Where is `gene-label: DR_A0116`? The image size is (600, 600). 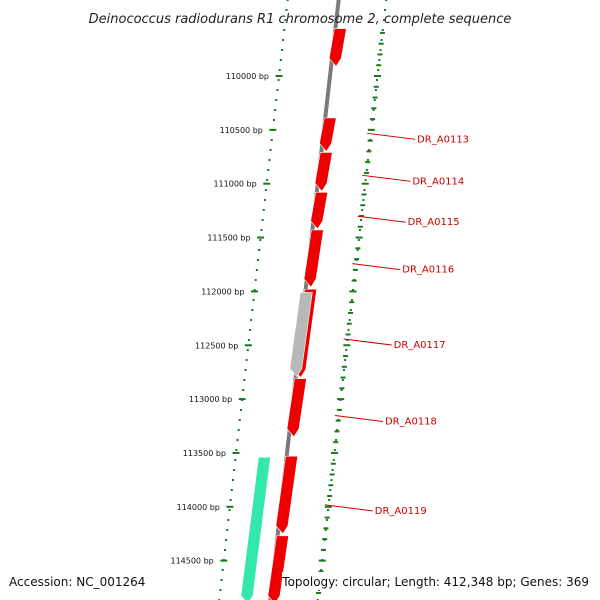
gene-label: DR_A0116 is located at coordinates (428, 270).